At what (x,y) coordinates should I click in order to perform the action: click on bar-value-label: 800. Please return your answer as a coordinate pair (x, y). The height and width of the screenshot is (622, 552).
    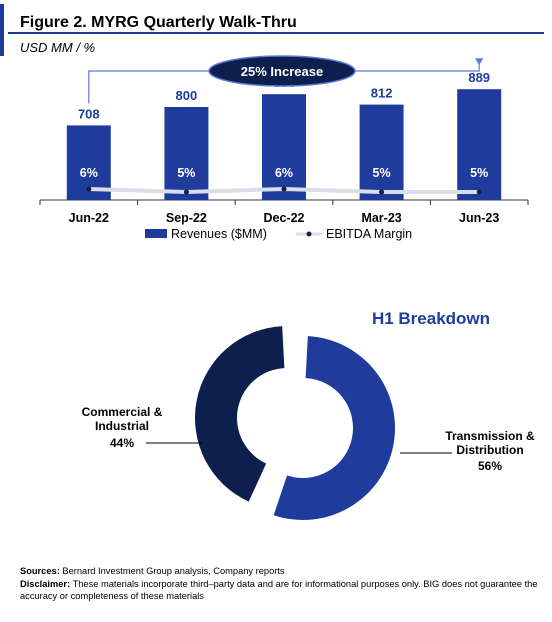
    Looking at the image, I should click on (187, 95).